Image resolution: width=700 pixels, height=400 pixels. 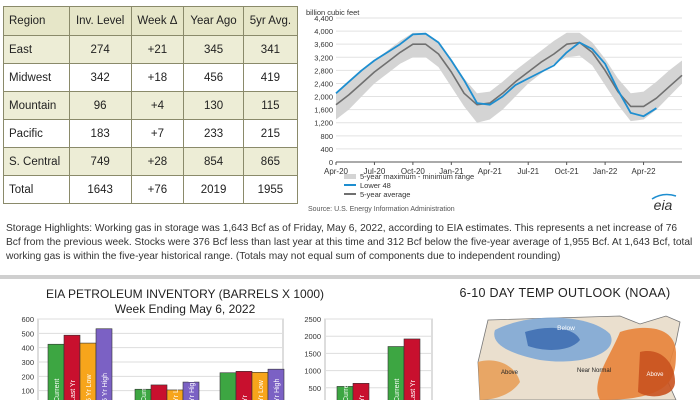 What do you see at coordinates (36, 77) in the screenshot?
I see `region-cell: Midwest` at bounding box center [36, 77].